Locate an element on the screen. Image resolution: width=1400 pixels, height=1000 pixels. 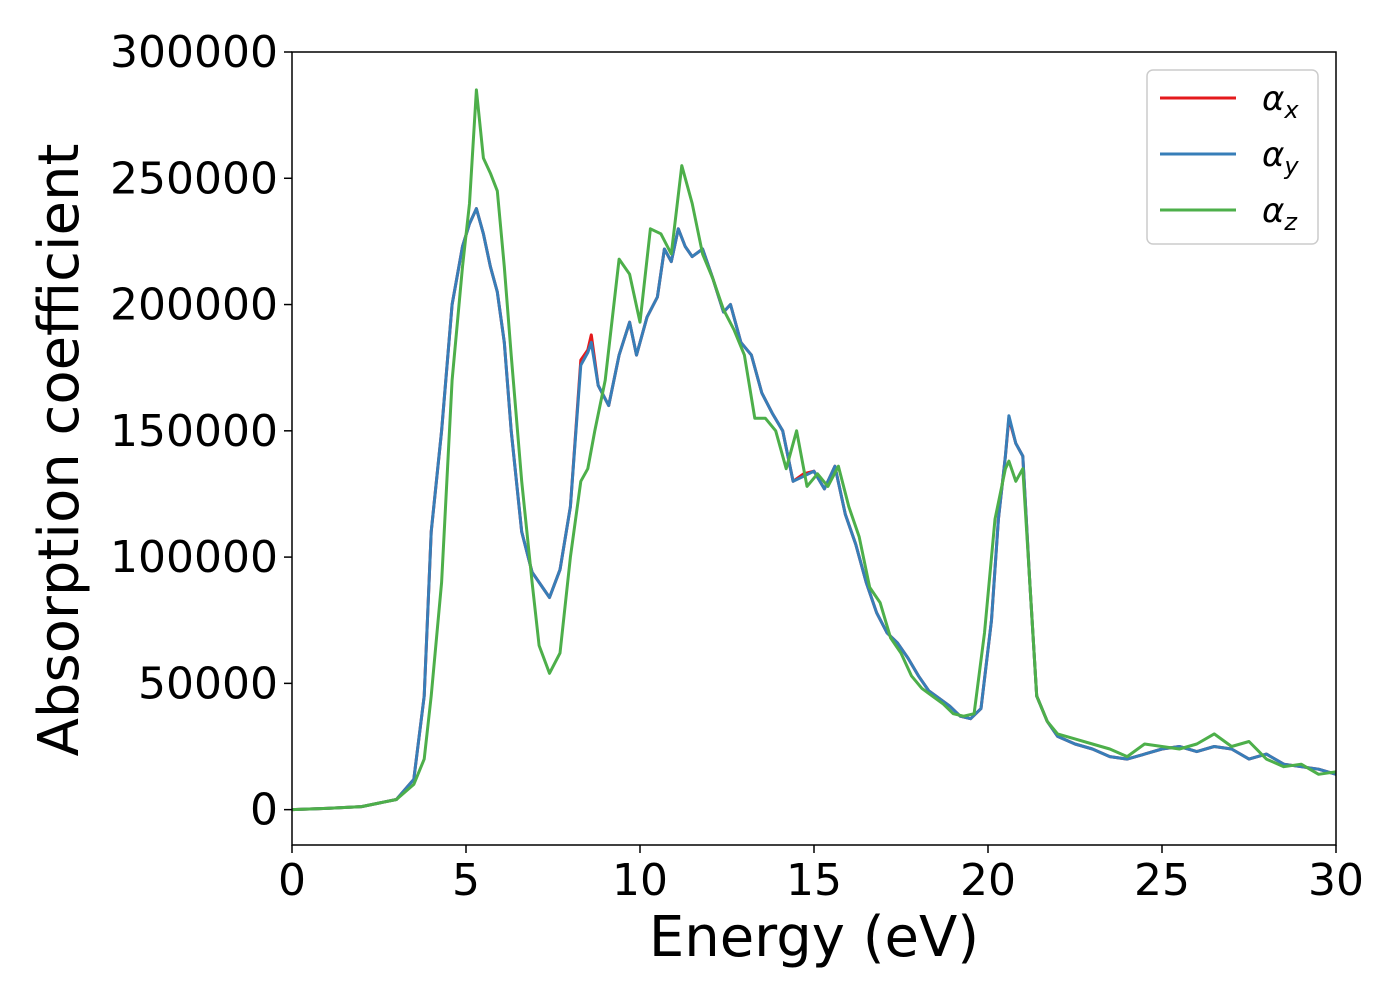
x-tick-label: 25 is located at coordinates (1162, 880).